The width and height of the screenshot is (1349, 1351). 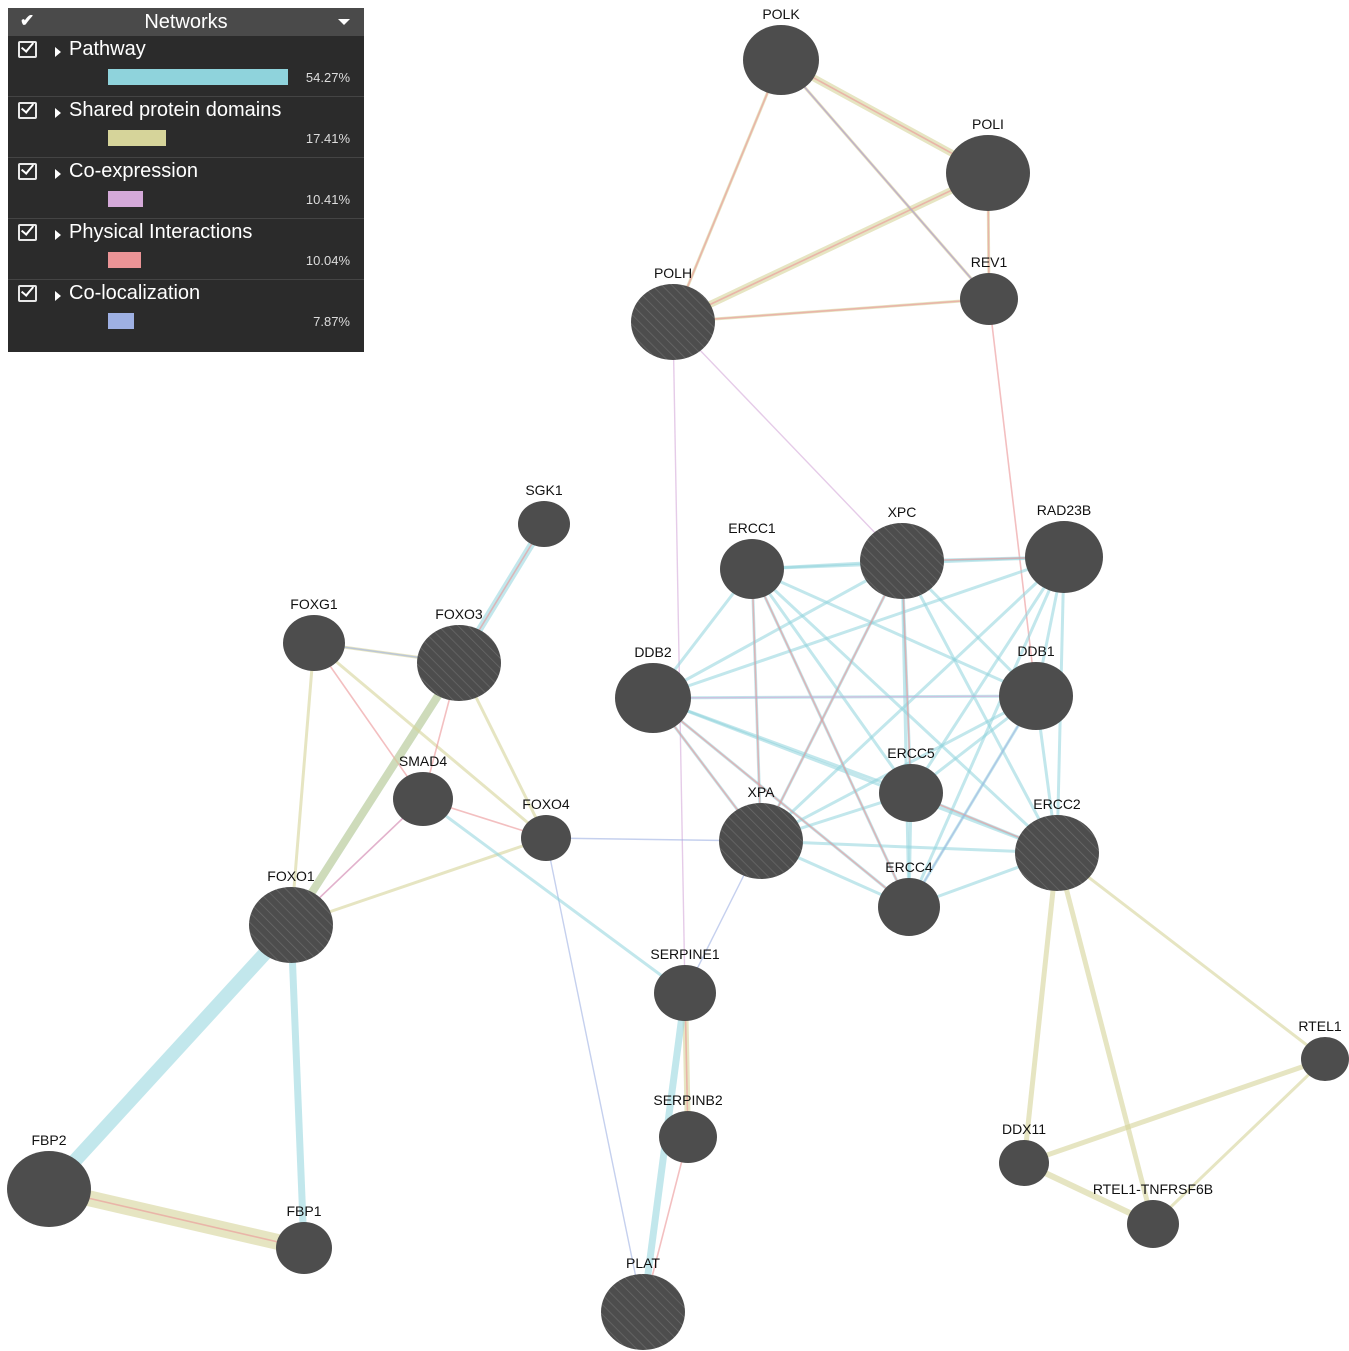 I want to click on edge-coexp, so click(x=787, y=441).